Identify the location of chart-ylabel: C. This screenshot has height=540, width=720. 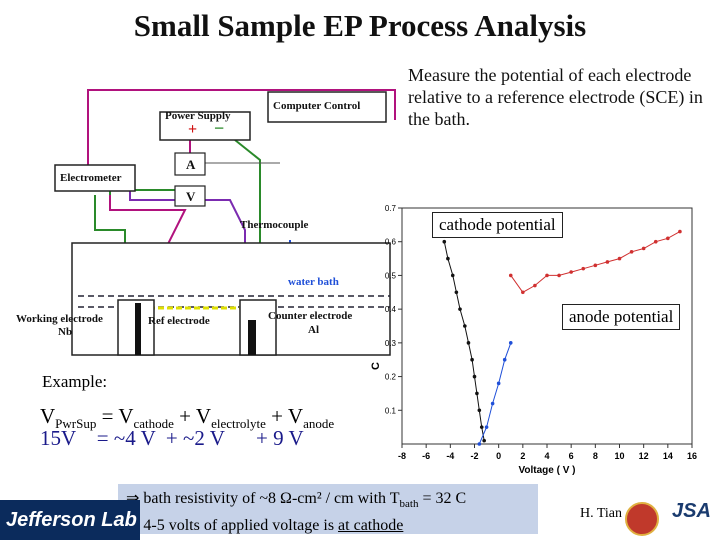
(375, 366).